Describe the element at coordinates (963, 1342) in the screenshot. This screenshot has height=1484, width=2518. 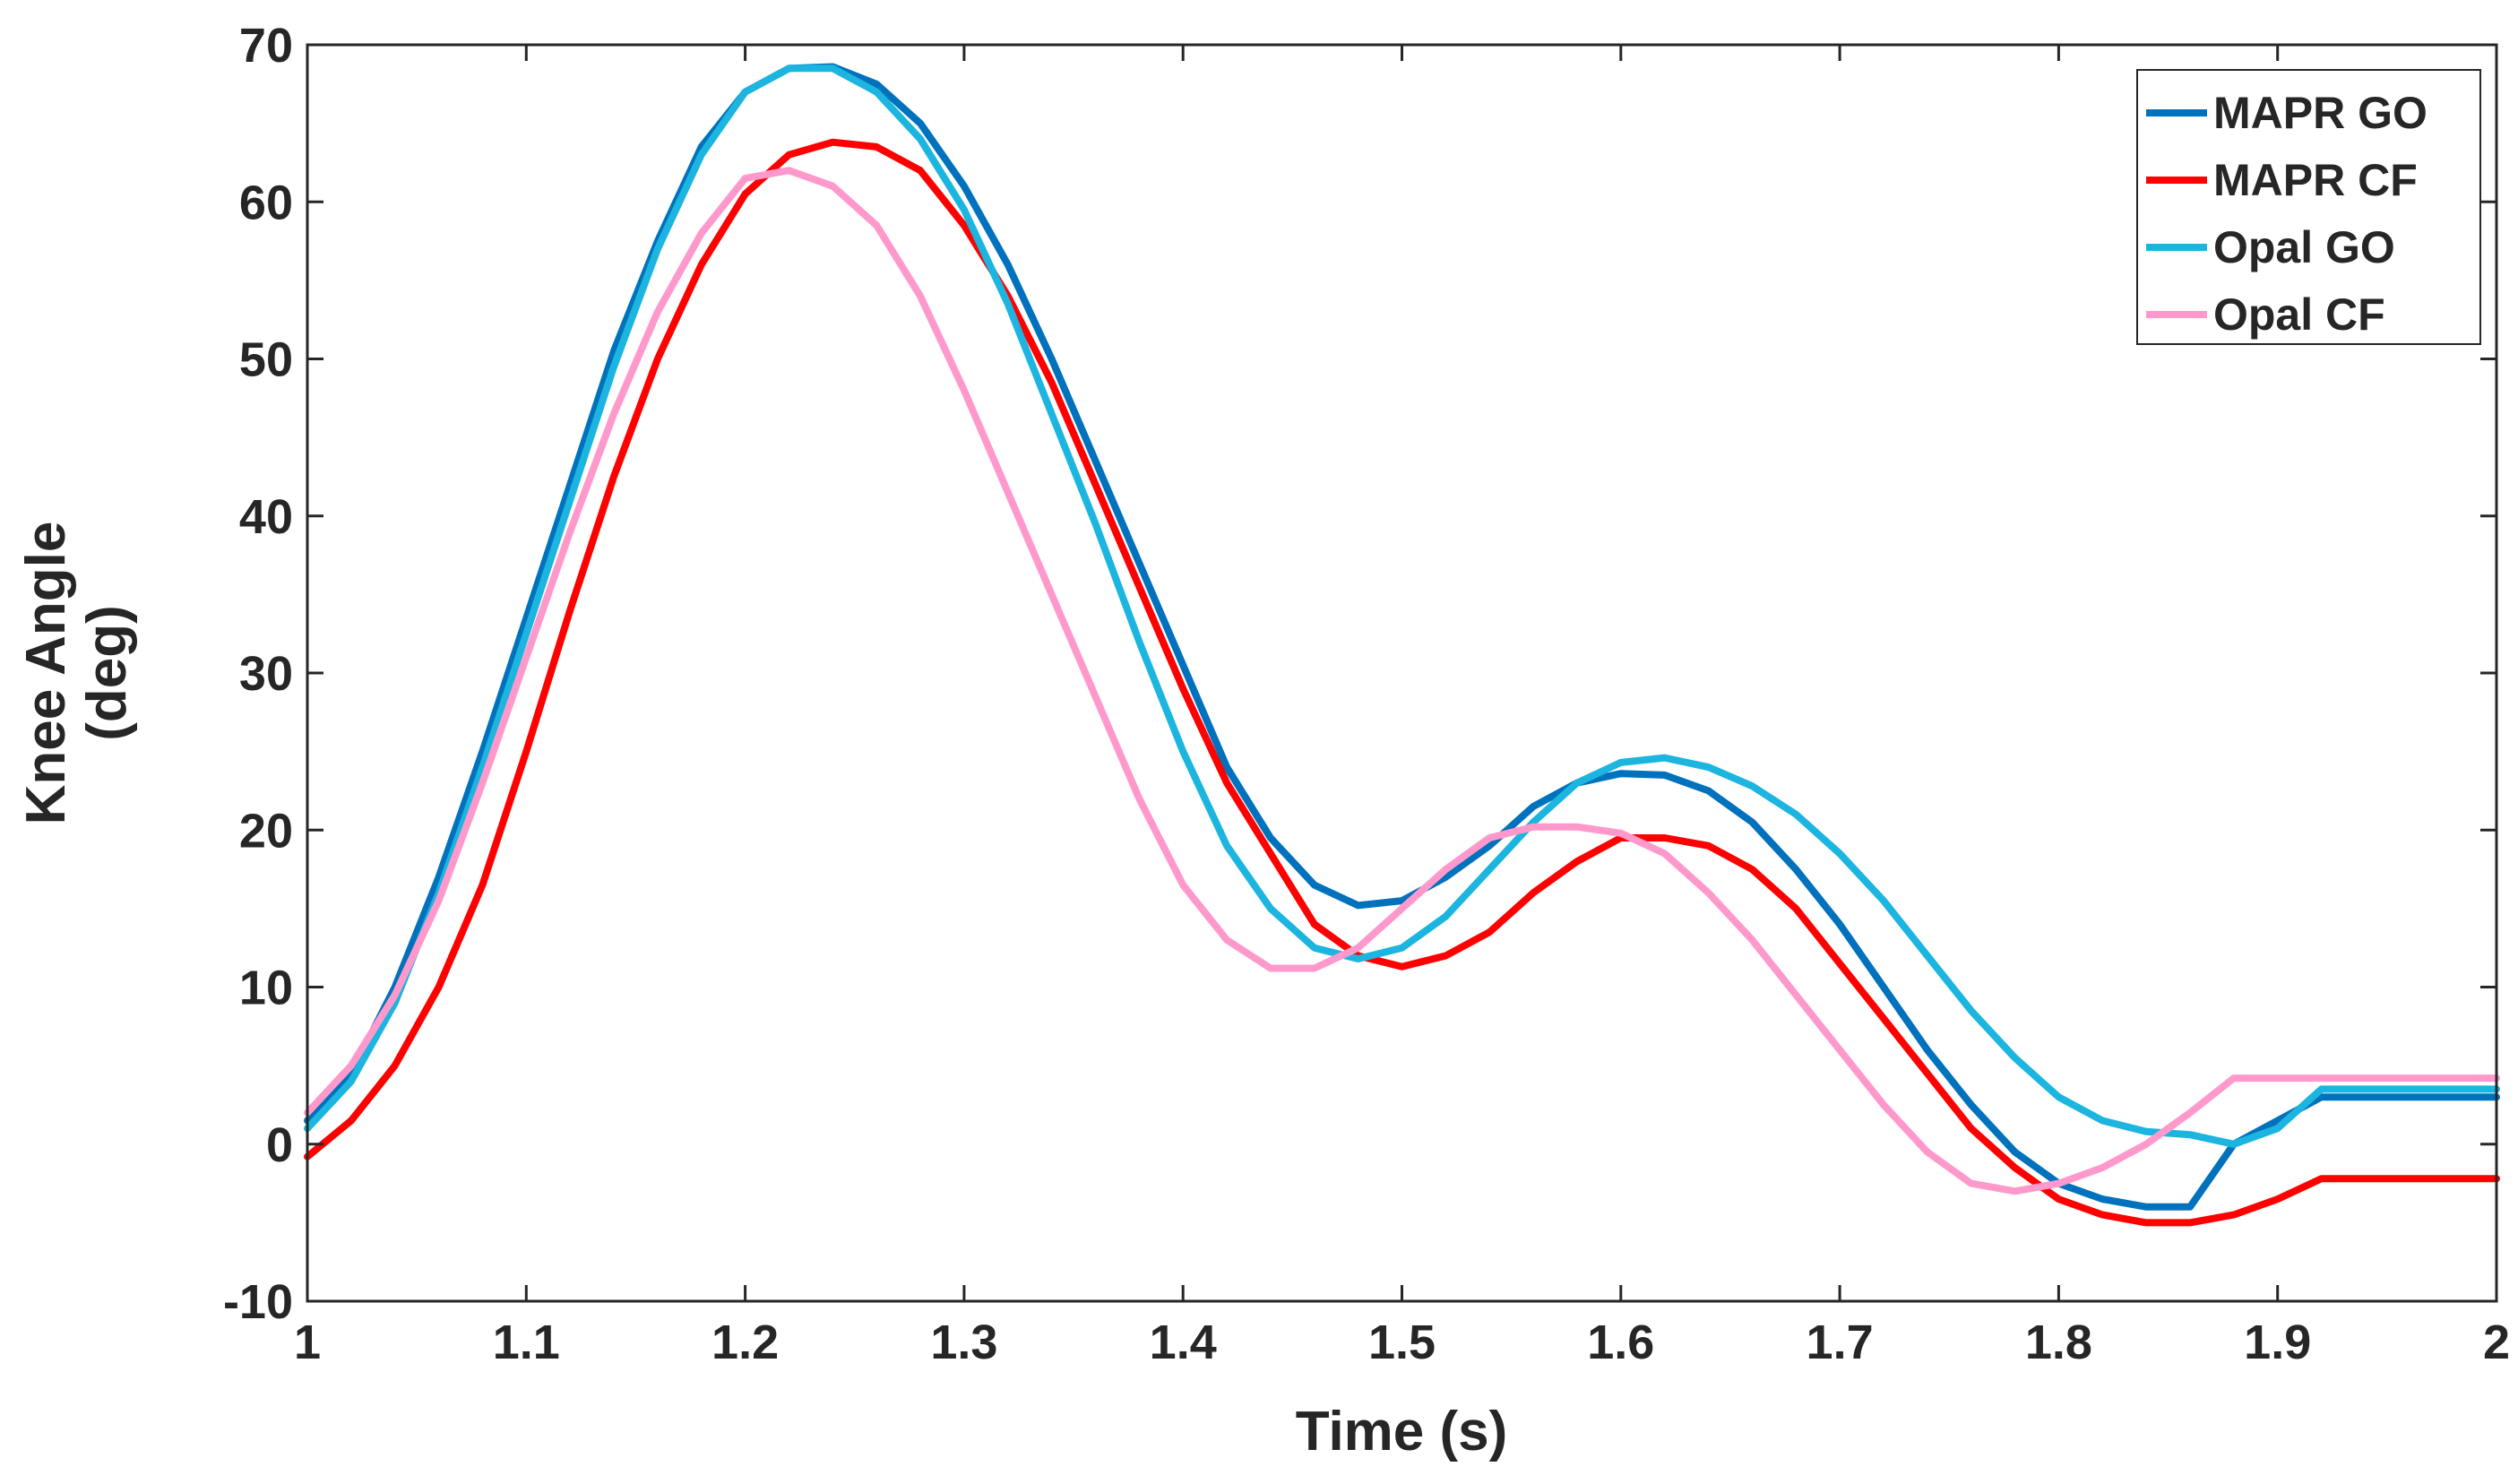
I see `x-tick-label: 1.3` at that location.